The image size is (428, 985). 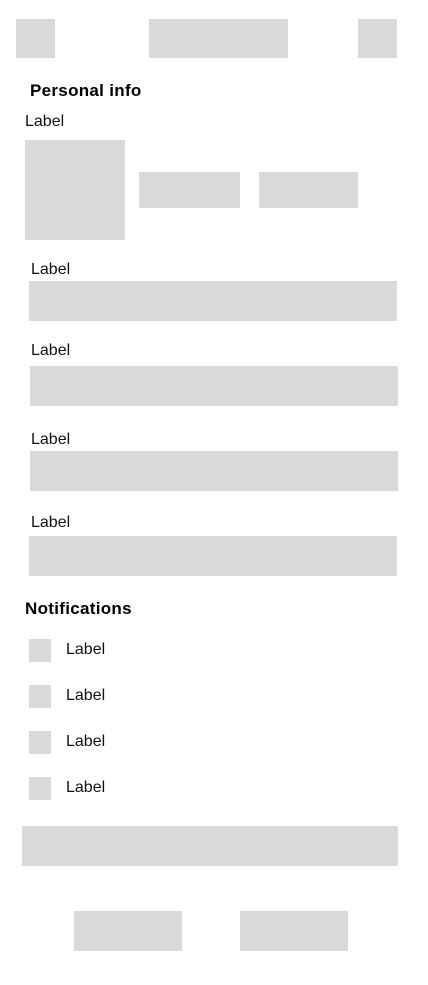 What do you see at coordinates (51, 269) in the screenshot?
I see `field-label-1: Label` at bounding box center [51, 269].